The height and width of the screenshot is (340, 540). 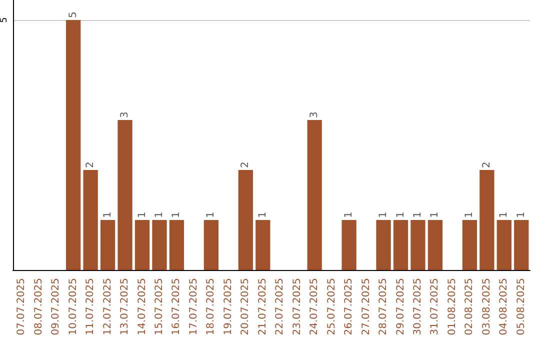 What do you see at coordinates (38, 307) in the screenshot?
I see `x-tick-label: 08.07.2025` at bounding box center [38, 307].